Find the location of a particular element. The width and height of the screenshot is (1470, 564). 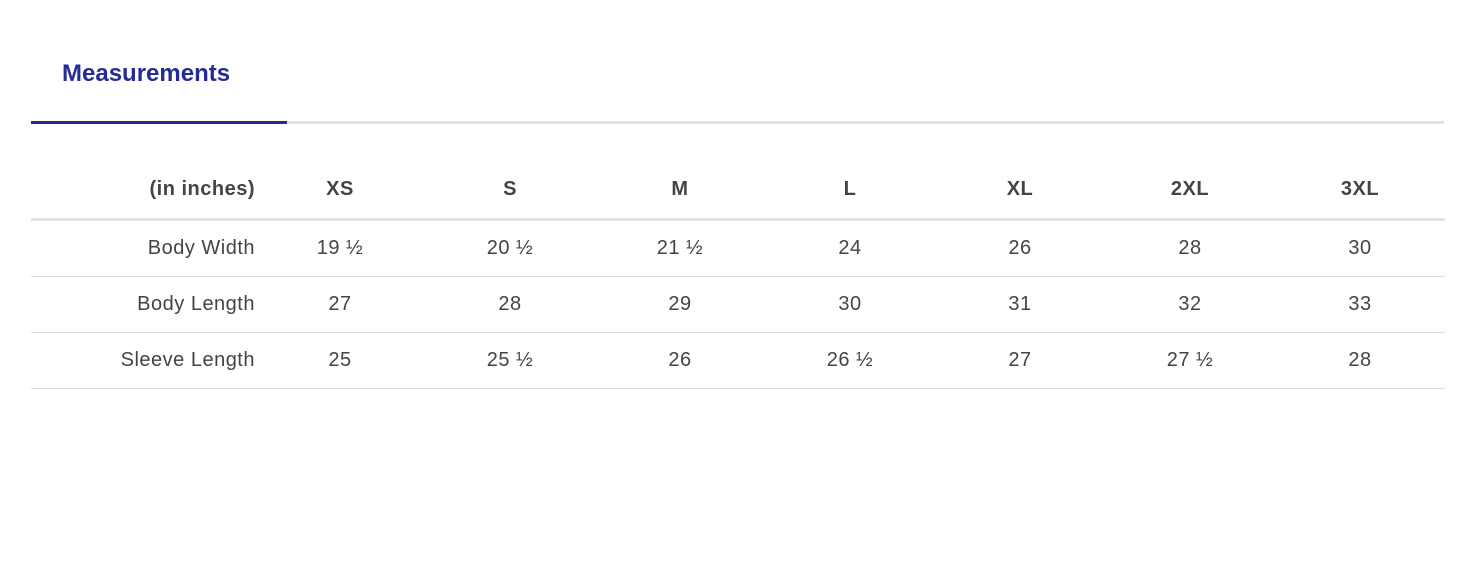

tab-label: Measurements is located at coordinates (146, 73).